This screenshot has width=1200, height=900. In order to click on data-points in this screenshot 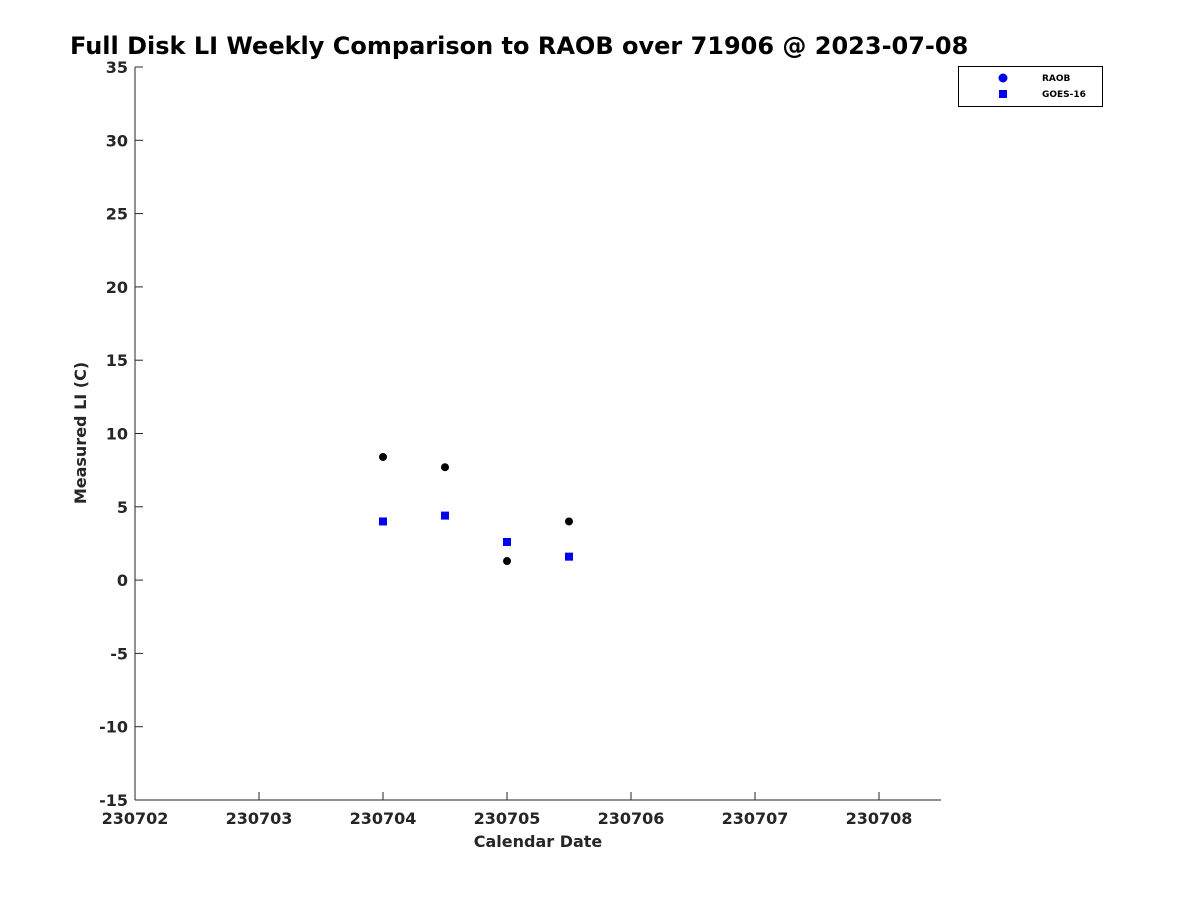, I will do `click(476, 509)`.